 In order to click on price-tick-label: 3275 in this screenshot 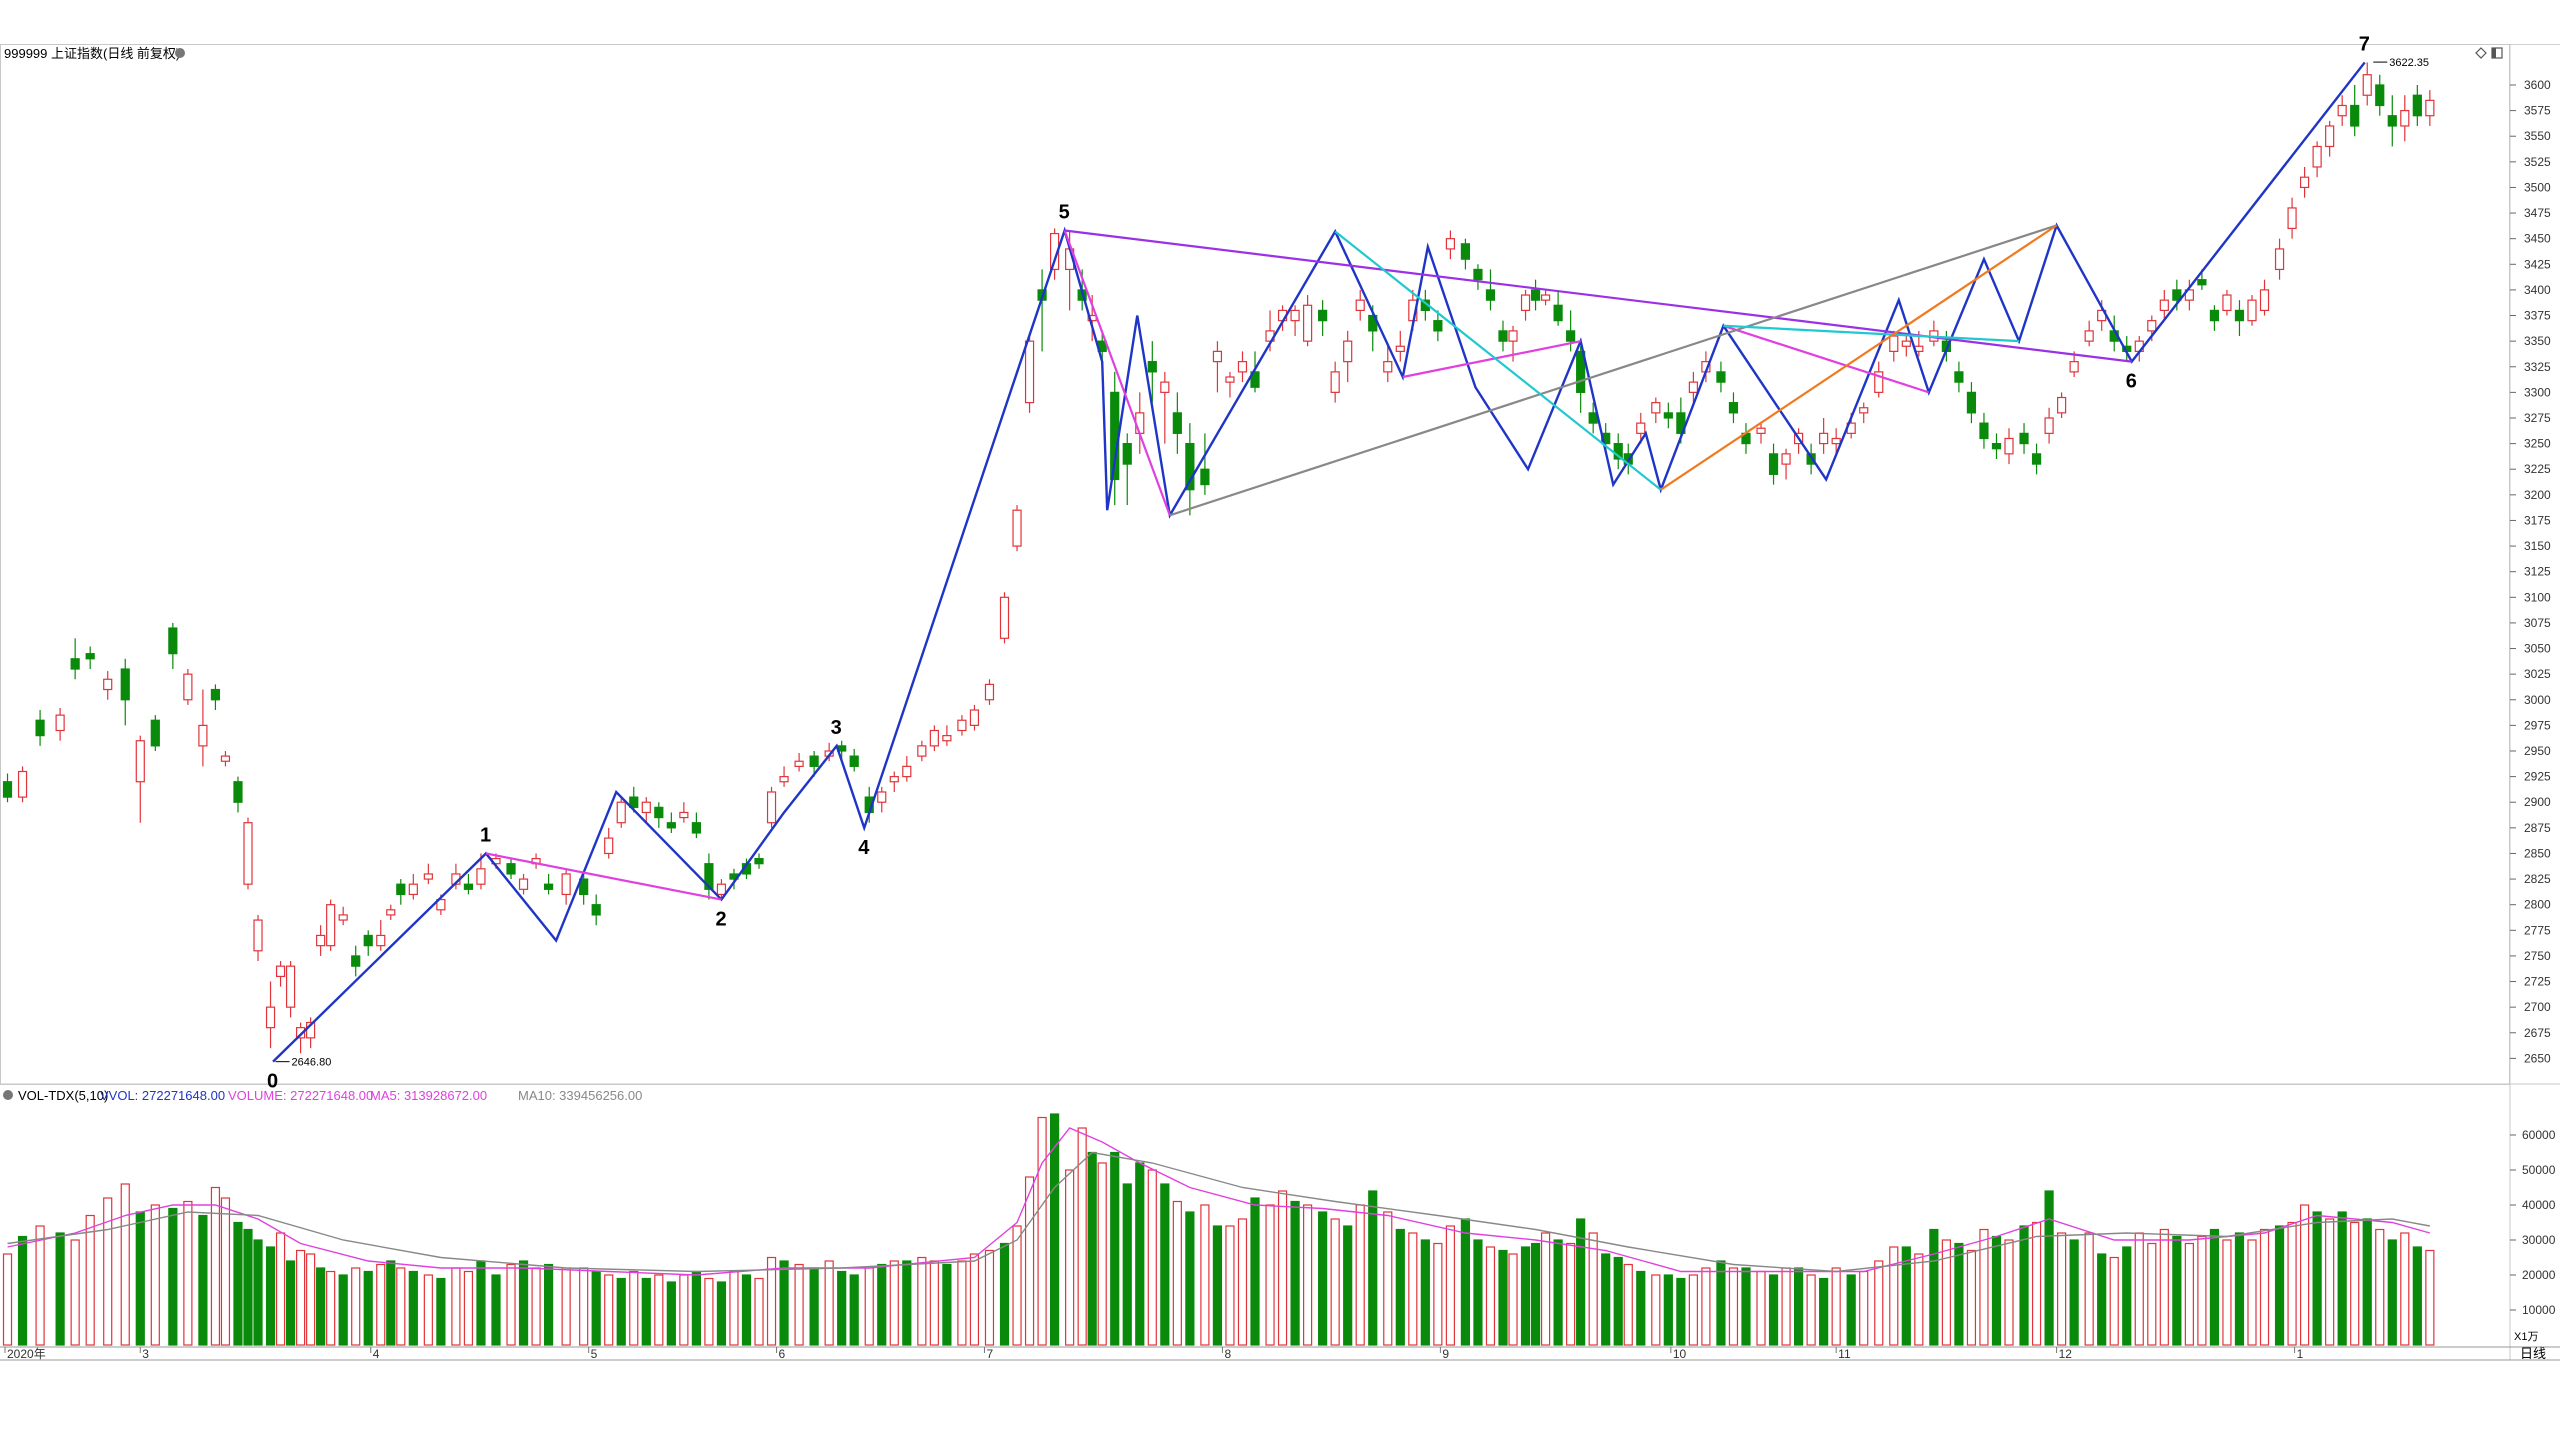, I will do `click(2537, 418)`.